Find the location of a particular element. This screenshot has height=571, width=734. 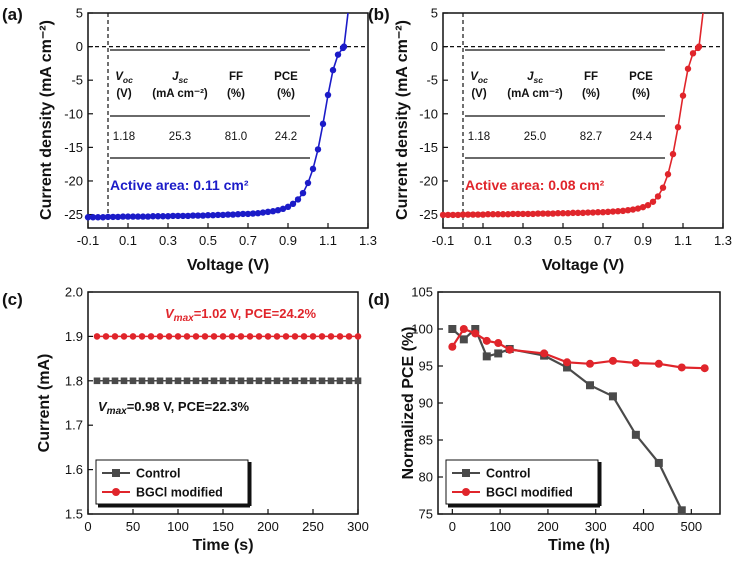

y-tick-label: 1.5 is located at coordinates (74, 514).